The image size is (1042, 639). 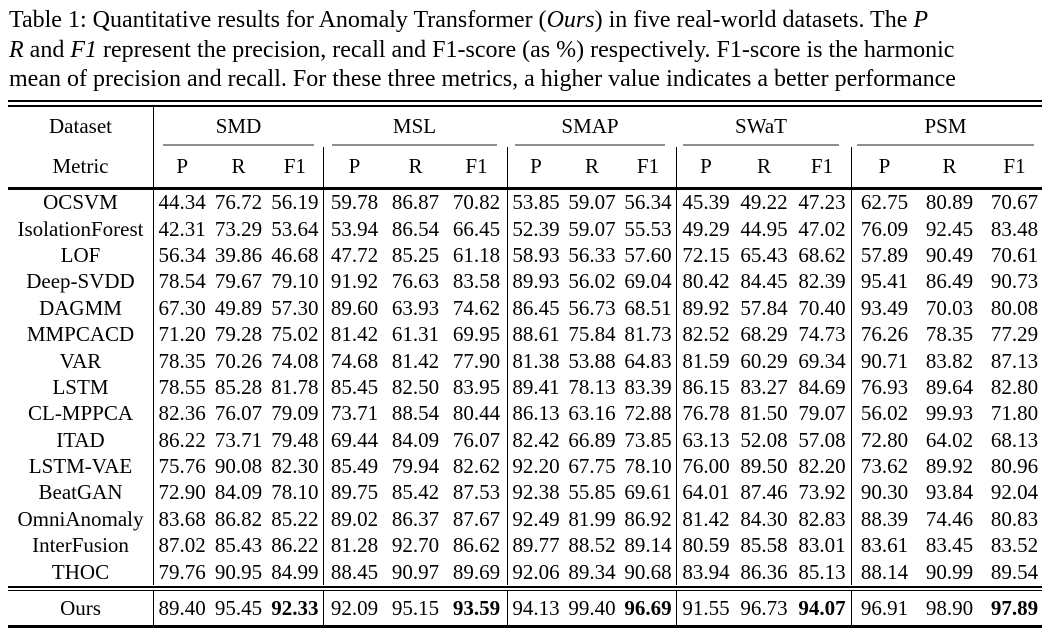 What do you see at coordinates (949, 518) in the screenshot?
I see `value-r: 74.46` at bounding box center [949, 518].